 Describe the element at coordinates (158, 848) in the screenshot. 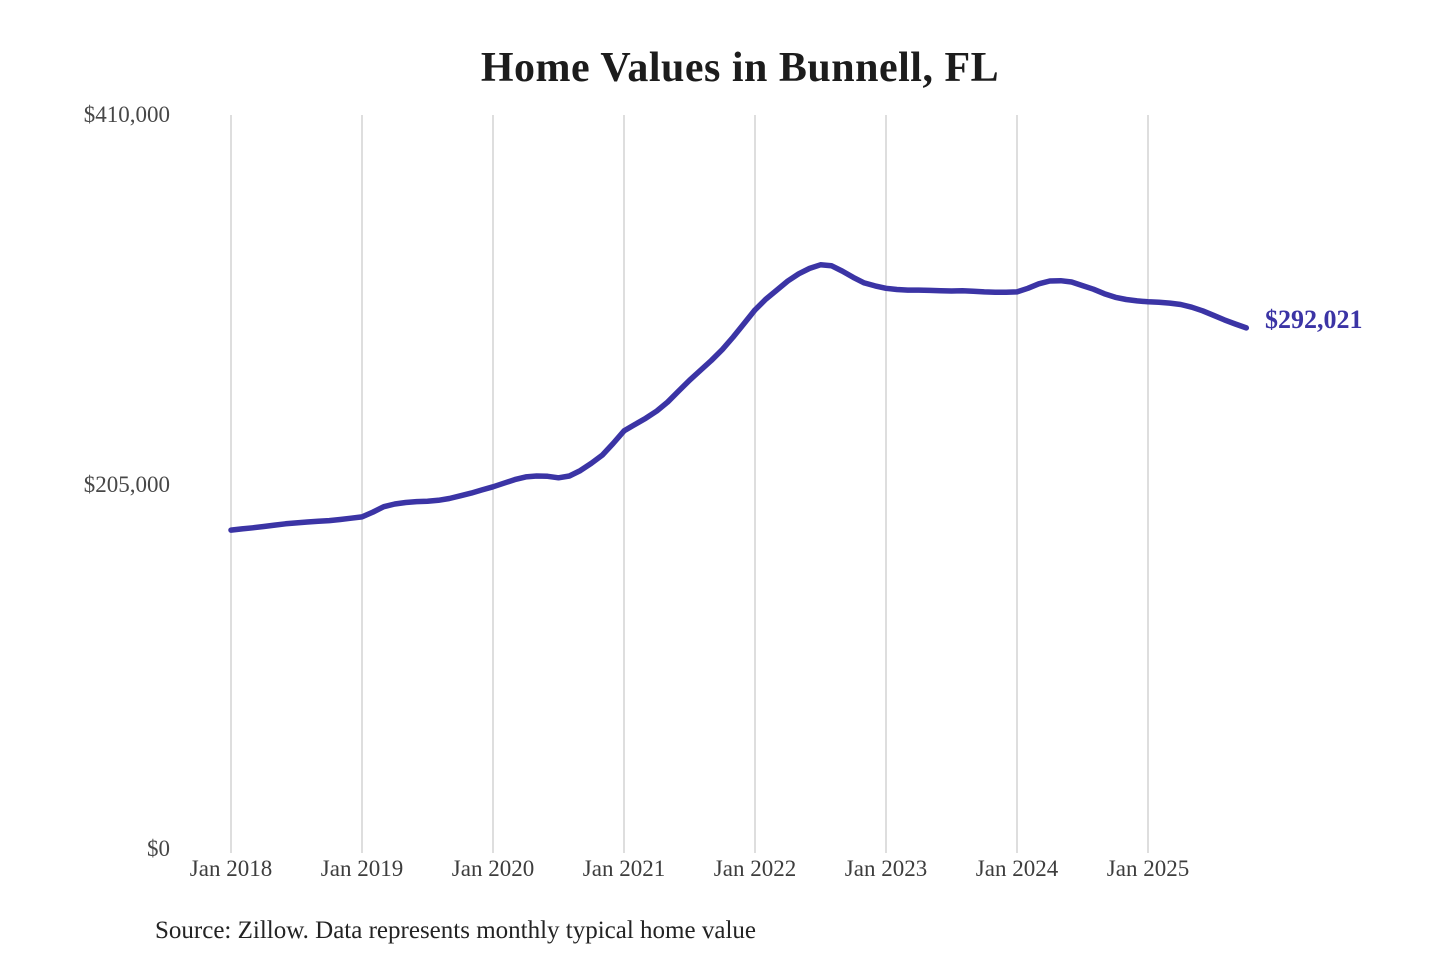

I see `y-tick-label-0: $0` at that location.